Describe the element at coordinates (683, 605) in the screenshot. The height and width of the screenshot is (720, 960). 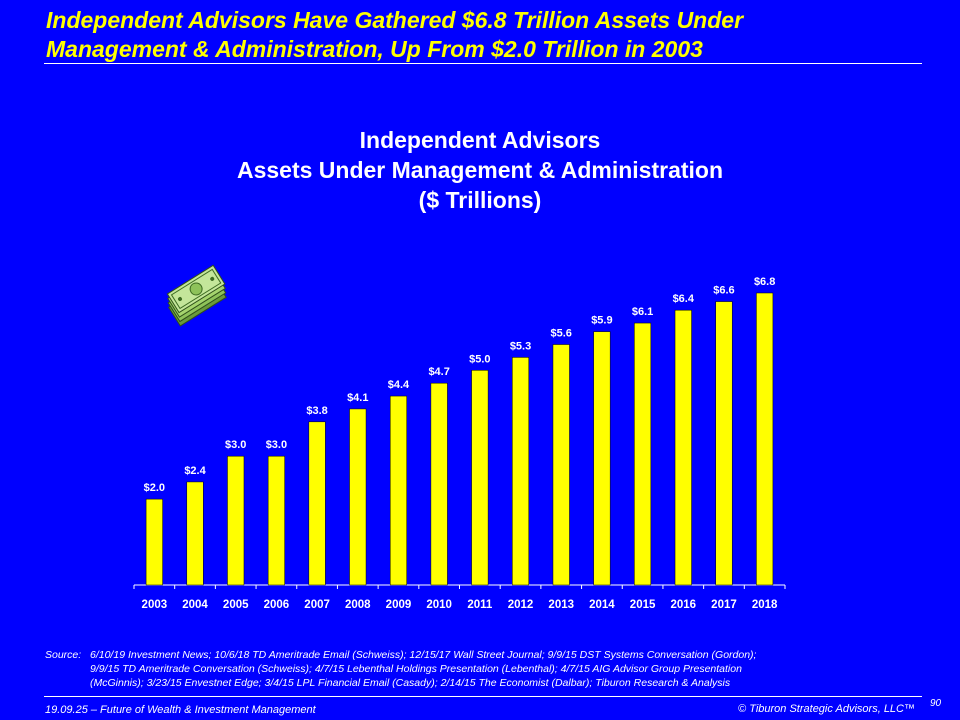
I see `x-tick-label-2016: 2016` at that location.